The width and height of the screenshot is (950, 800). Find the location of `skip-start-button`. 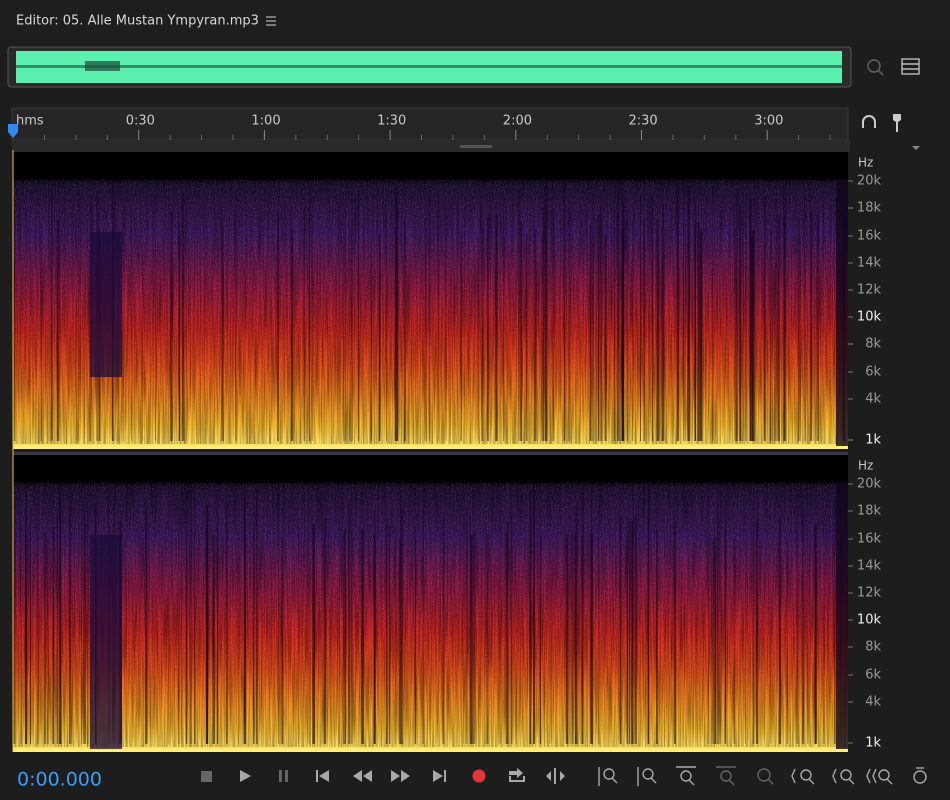

skip-start-button is located at coordinates (322, 776).